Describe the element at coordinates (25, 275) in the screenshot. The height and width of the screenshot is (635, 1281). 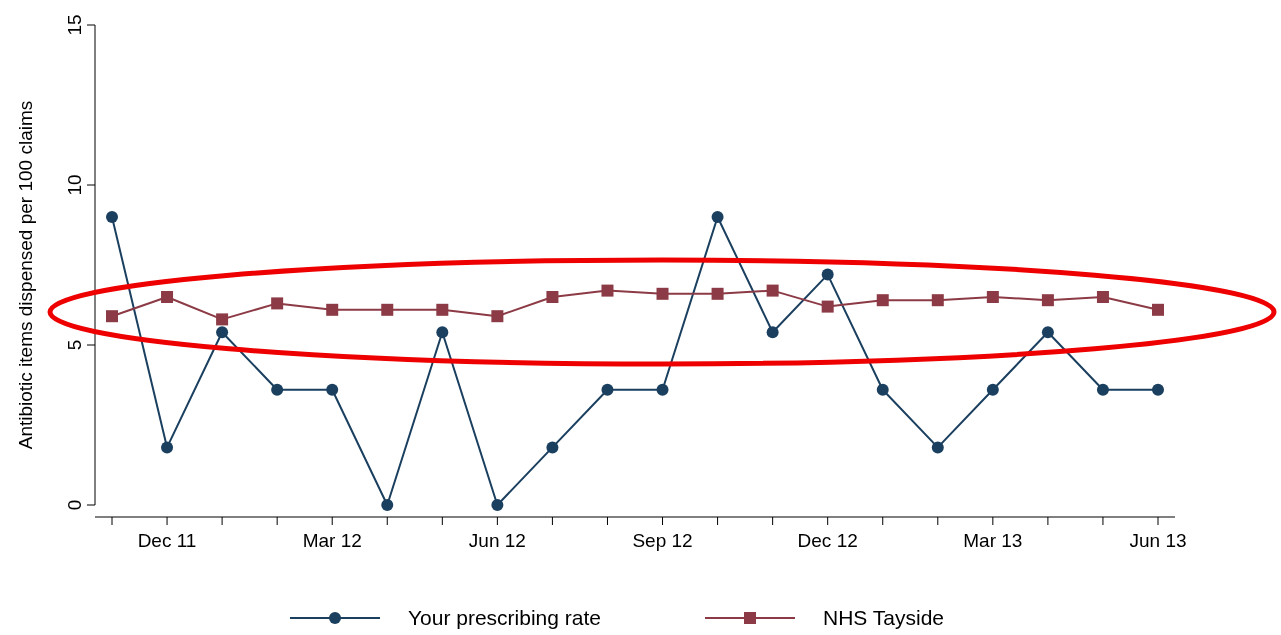
I see `y-axis-title: Antibiotic items dispensed per 100 claims` at that location.